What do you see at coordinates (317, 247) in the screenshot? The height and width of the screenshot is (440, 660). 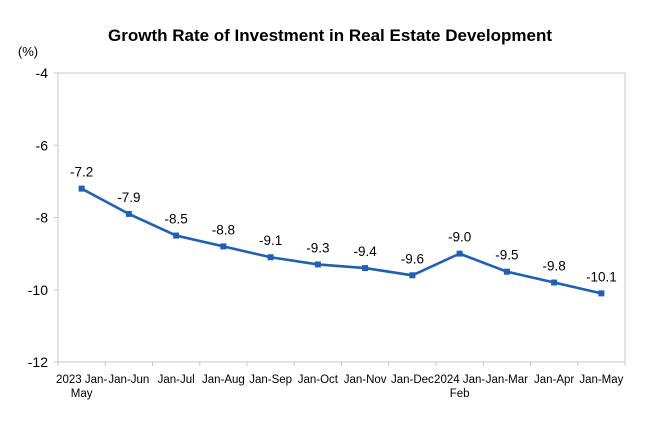 I see `data-label: -9.3` at bounding box center [317, 247].